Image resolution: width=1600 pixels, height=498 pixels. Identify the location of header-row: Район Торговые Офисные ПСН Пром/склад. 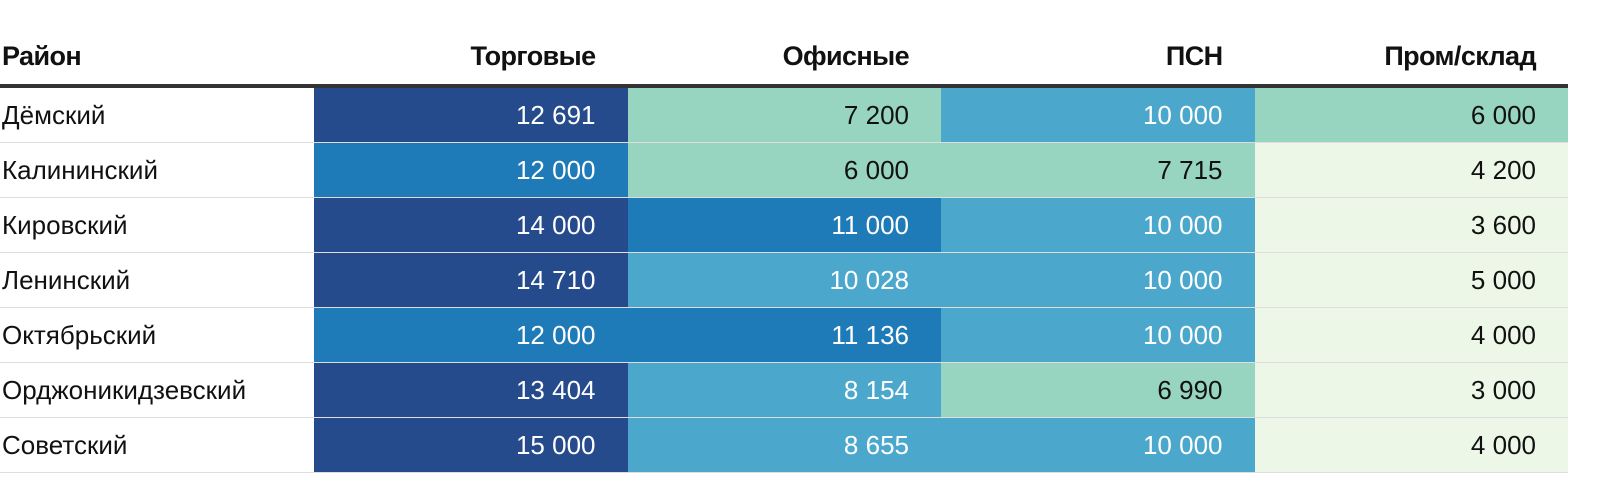
(784, 58).